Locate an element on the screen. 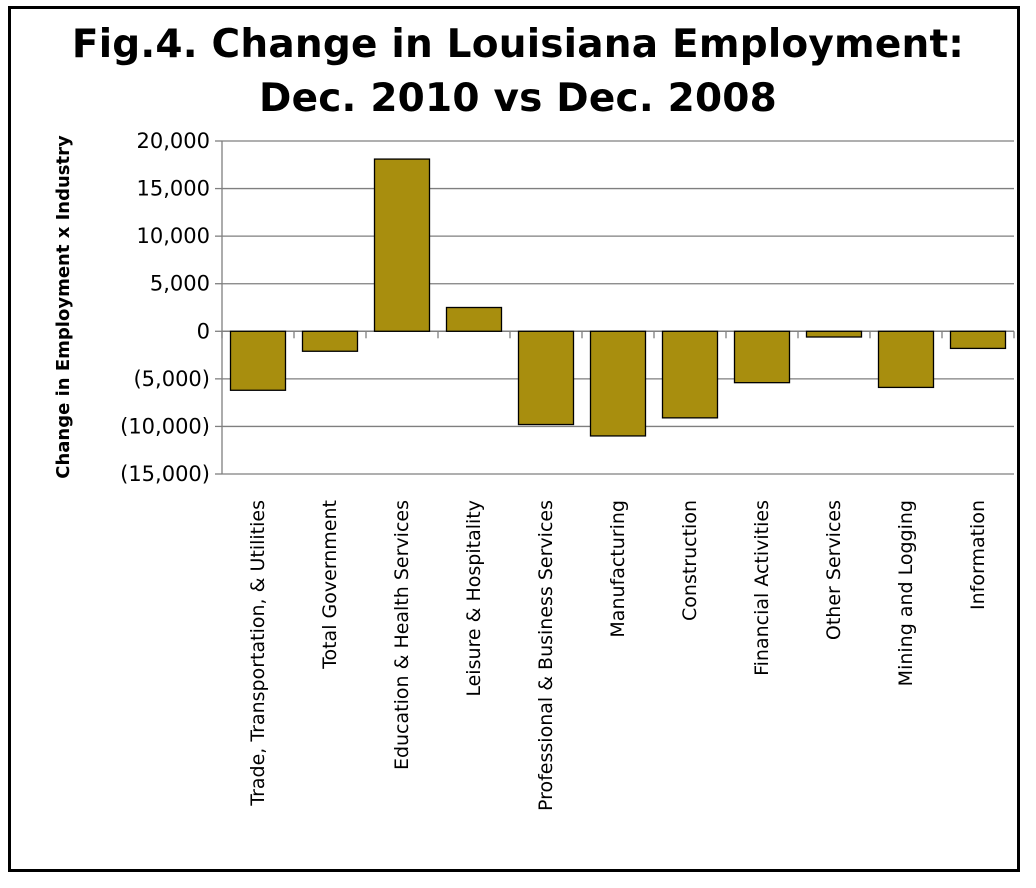 Image resolution: width=1036 pixels, height=888 pixels. y-tick-label: (15,000) is located at coordinates (165, 474).